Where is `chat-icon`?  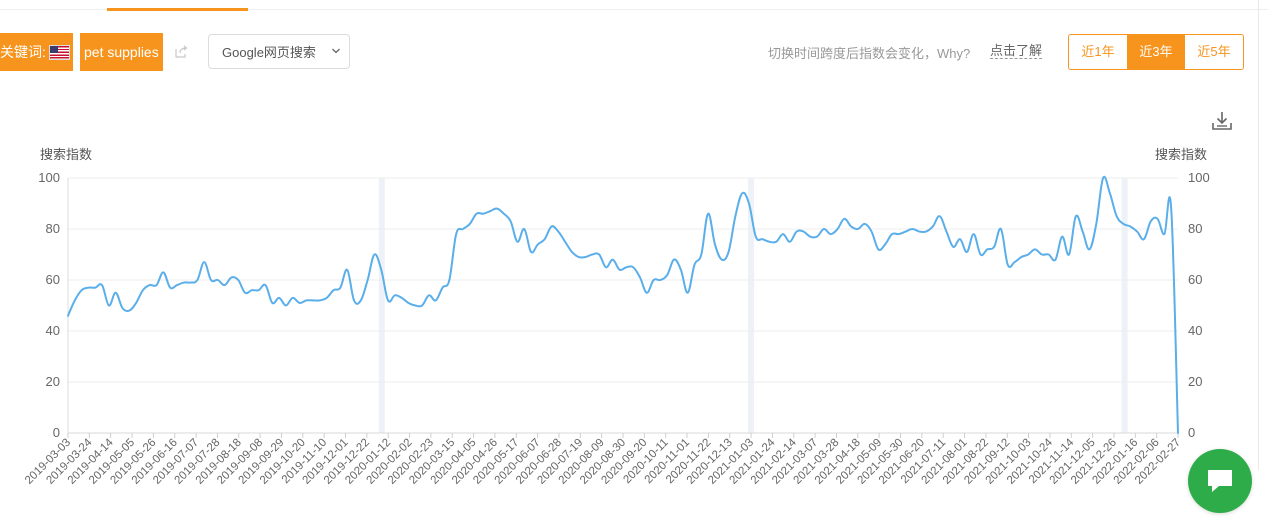 chat-icon is located at coordinates (1220, 481).